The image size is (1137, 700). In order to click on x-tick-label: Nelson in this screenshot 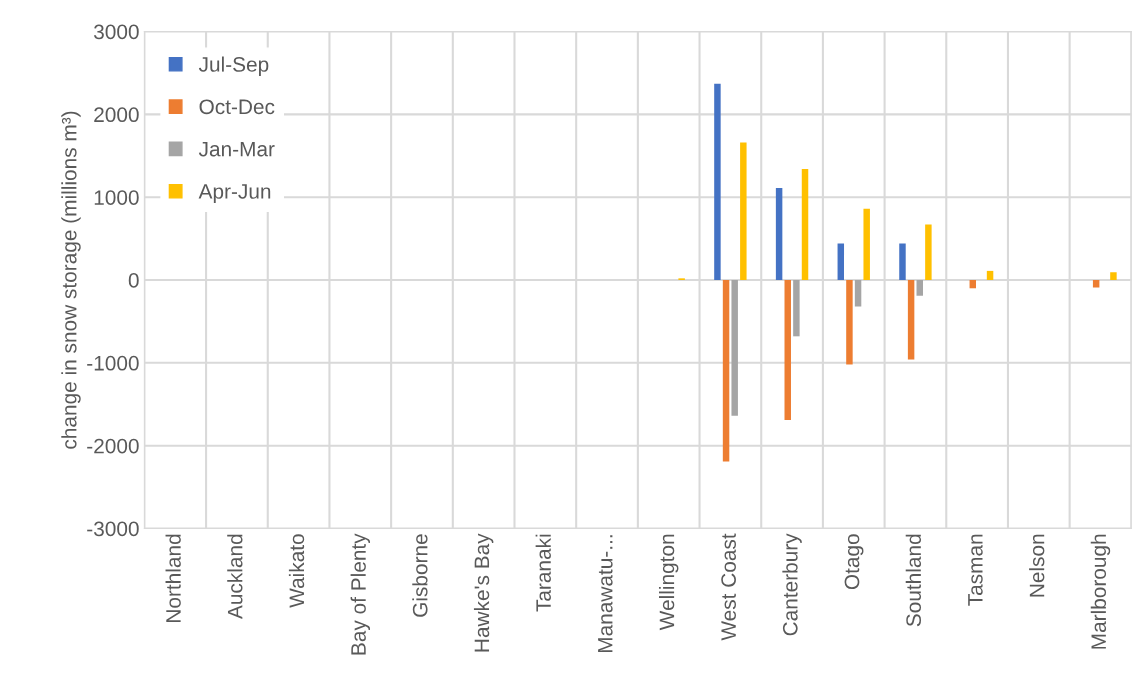, I will do `click(1037, 565)`.